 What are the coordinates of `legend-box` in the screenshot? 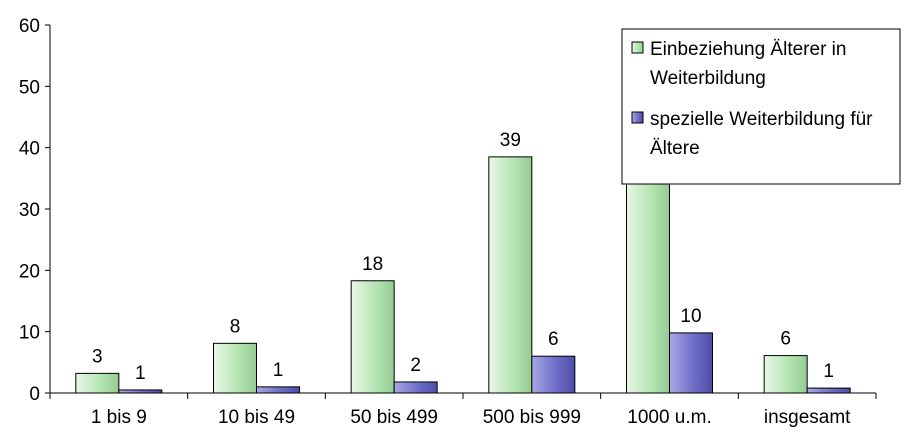 It's located at (761, 106).